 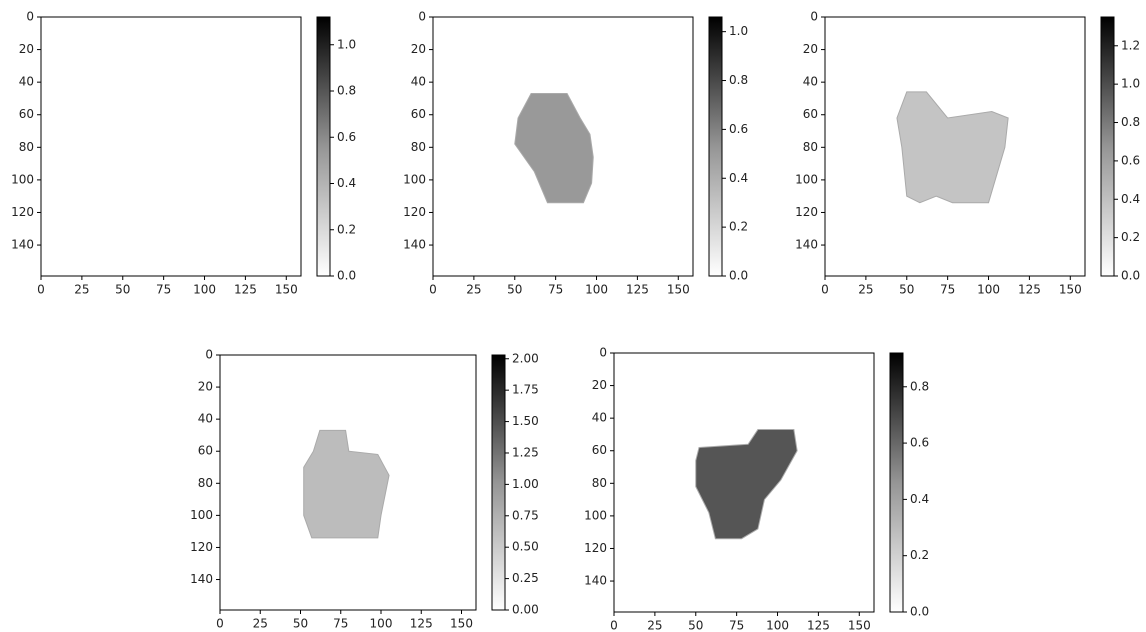 What do you see at coordinates (525, 484) in the screenshot?
I see `colorbar-tick-label: 1.00` at bounding box center [525, 484].